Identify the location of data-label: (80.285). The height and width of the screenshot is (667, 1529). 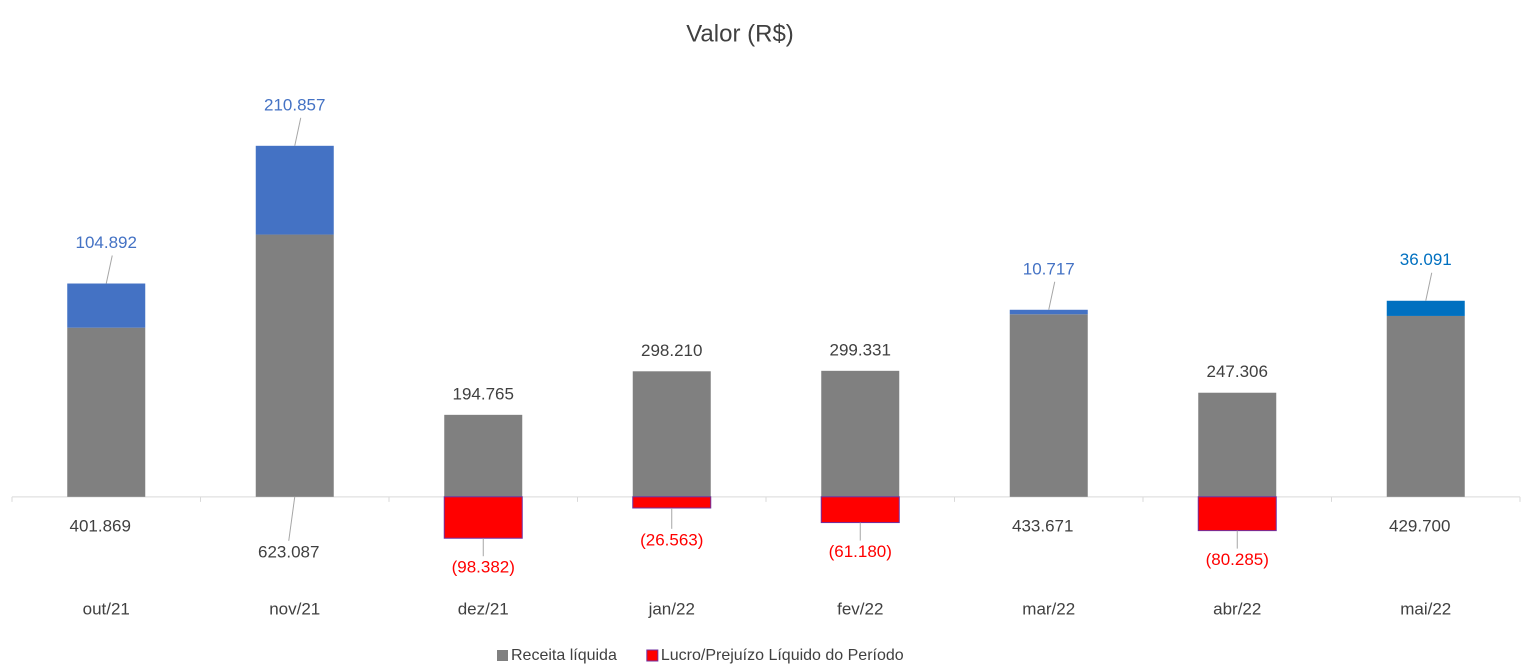
(1237, 559).